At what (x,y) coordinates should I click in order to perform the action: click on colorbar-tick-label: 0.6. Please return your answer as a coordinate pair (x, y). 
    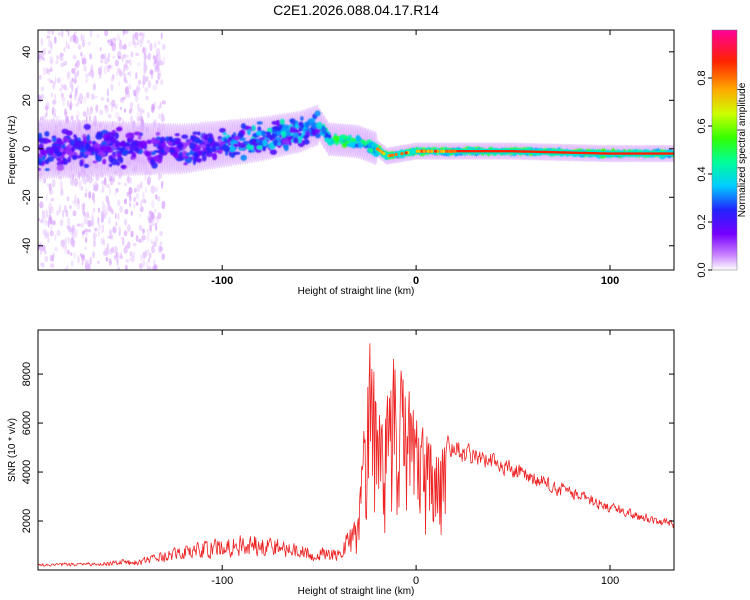
    Looking at the image, I should click on (702, 125).